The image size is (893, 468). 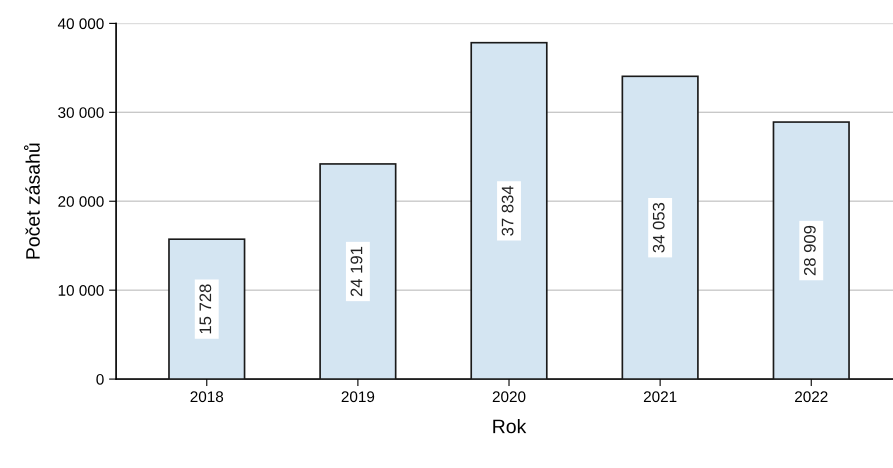 I want to click on data-label: 37 834, so click(x=508, y=211).